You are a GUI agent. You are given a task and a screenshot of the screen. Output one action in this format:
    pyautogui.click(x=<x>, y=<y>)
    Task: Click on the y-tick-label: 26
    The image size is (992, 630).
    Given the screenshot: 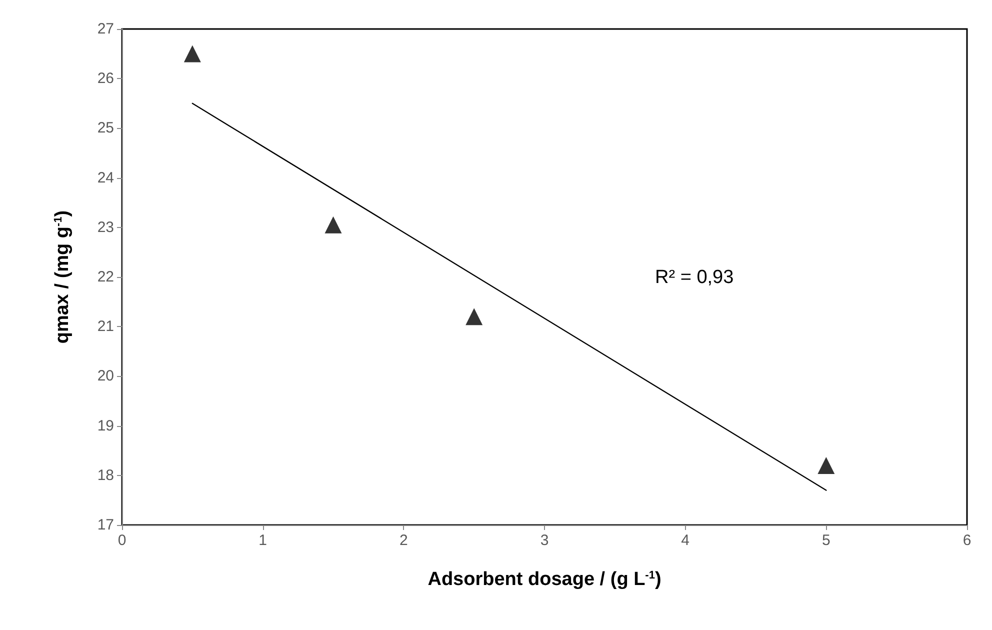 What is the action you would take?
    pyautogui.click(x=105, y=79)
    